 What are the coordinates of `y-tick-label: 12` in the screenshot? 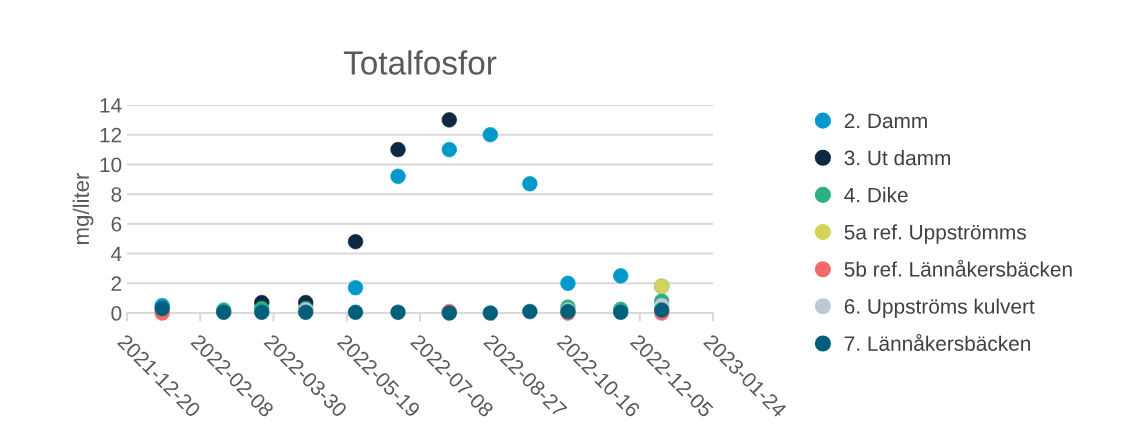 It's located at (111, 135).